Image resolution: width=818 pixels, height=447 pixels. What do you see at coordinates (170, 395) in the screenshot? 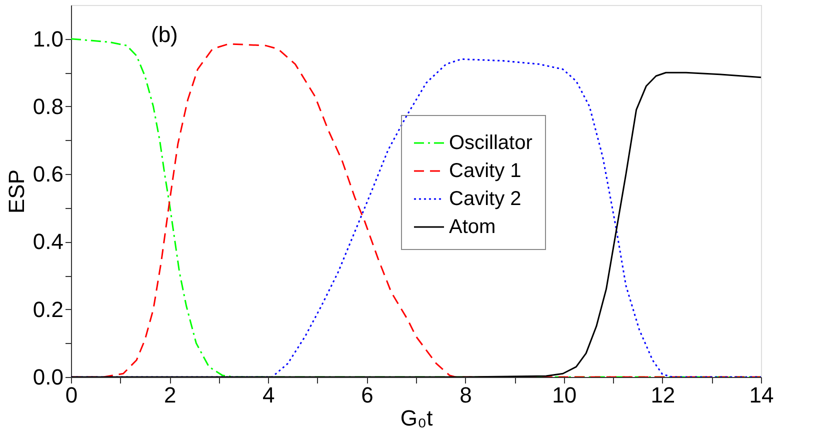
I see `x-tick-label: 2` at bounding box center [170, 395].